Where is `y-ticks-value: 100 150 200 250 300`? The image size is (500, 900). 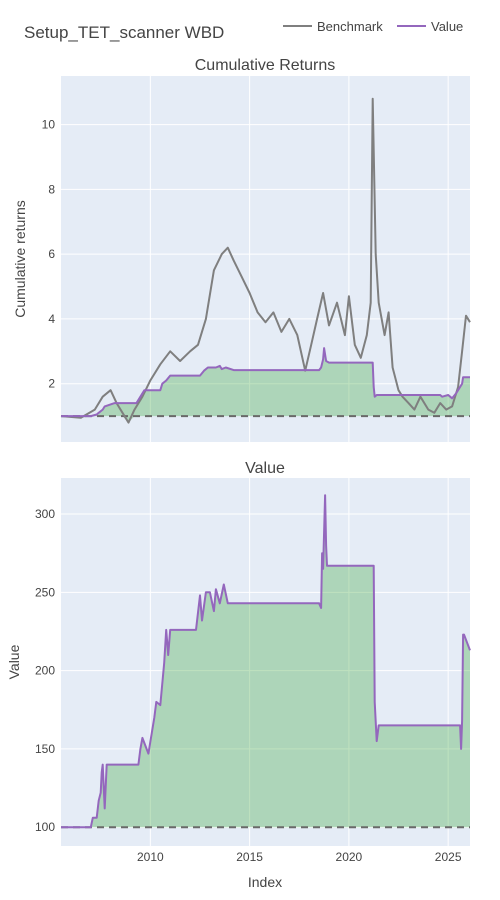 y-ticks-value: 100 150 200 250 300 is located at coordinates (45, 670).